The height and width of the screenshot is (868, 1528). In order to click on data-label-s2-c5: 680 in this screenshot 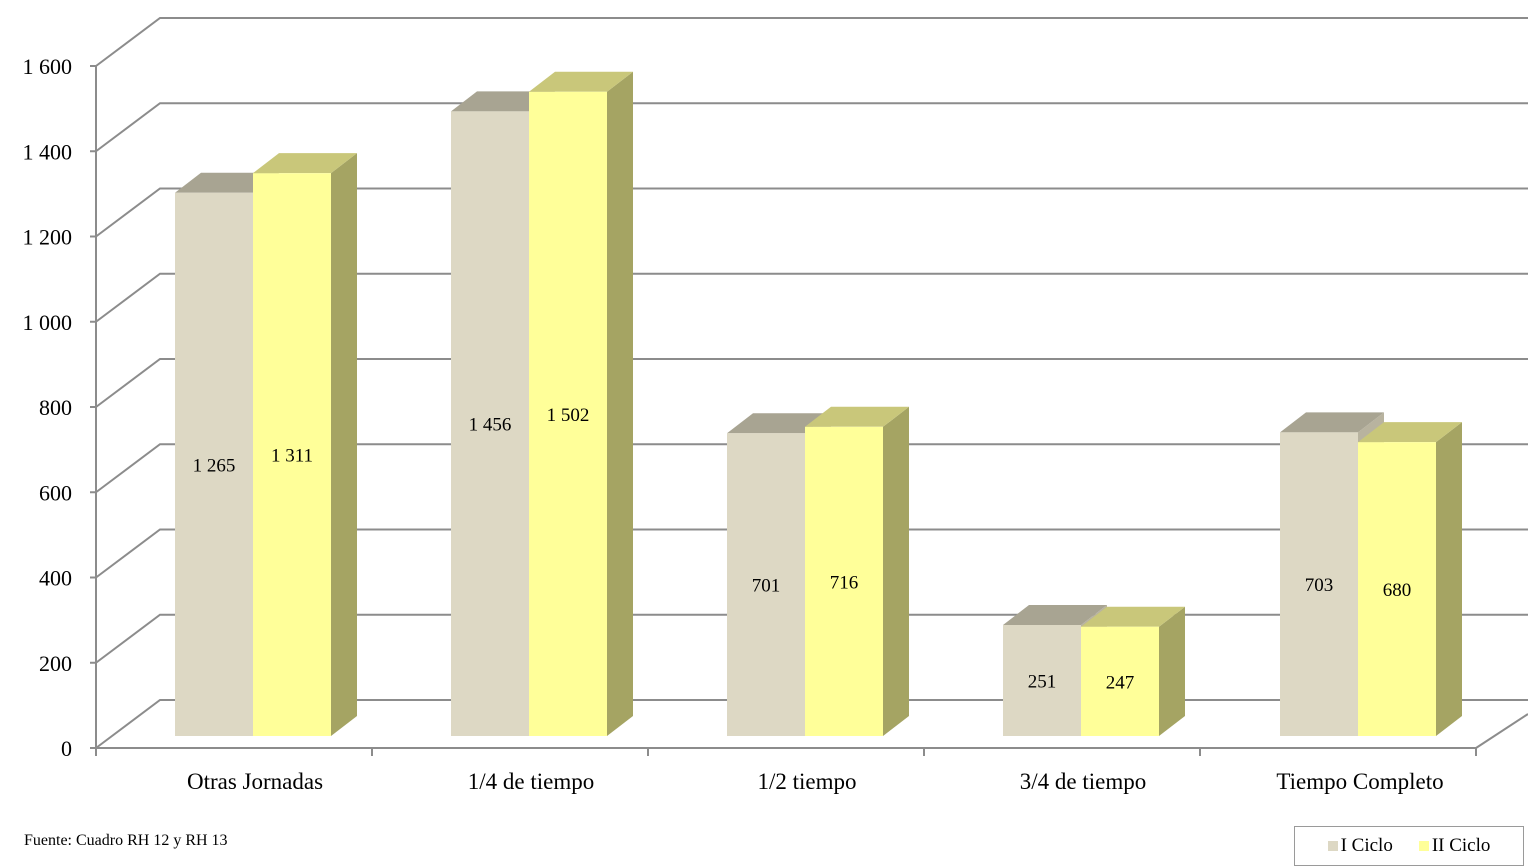, I will do `click(1397, 590)`.